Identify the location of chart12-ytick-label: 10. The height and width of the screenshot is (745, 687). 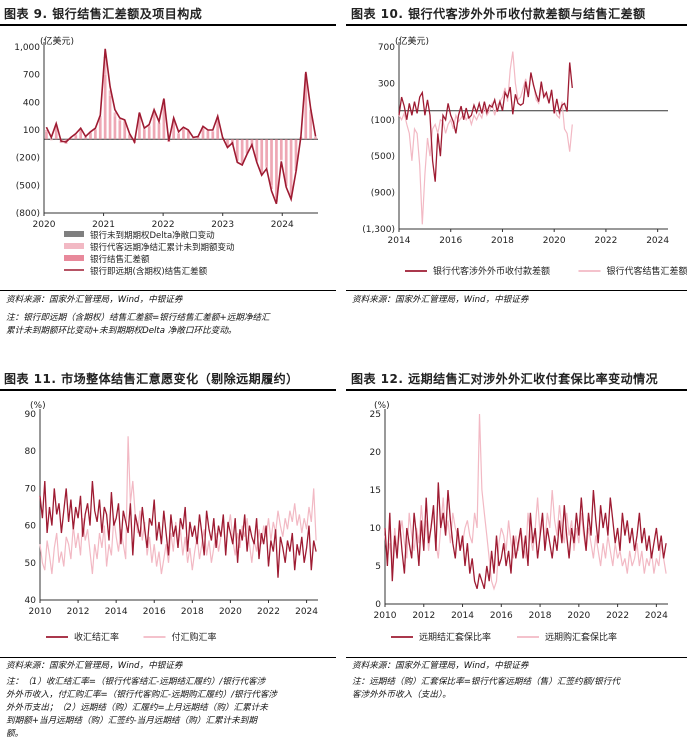
(376, 529).